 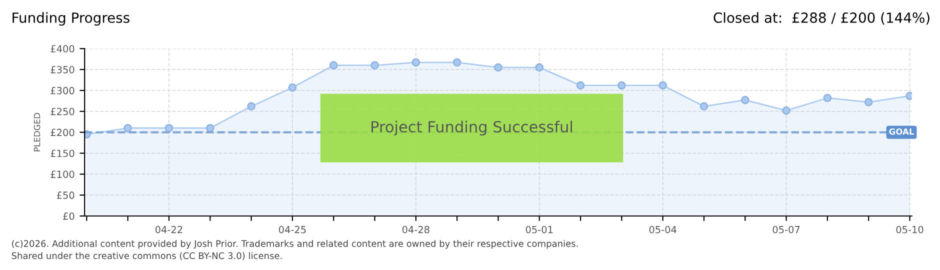 What do you see at coordinates (62, 112) in the screenshot?
I see `y-tick-label: £250` at bounding box center [62, 112].